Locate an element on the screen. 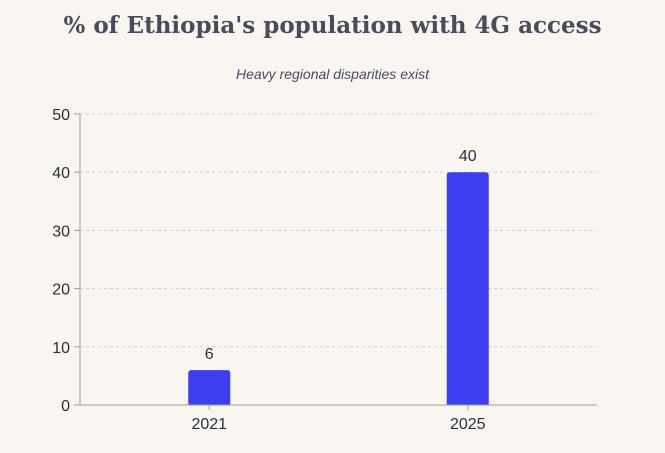 This screenshot has width=665, height=453. y-tick-label: 50 is located at coordinates (61, 115).